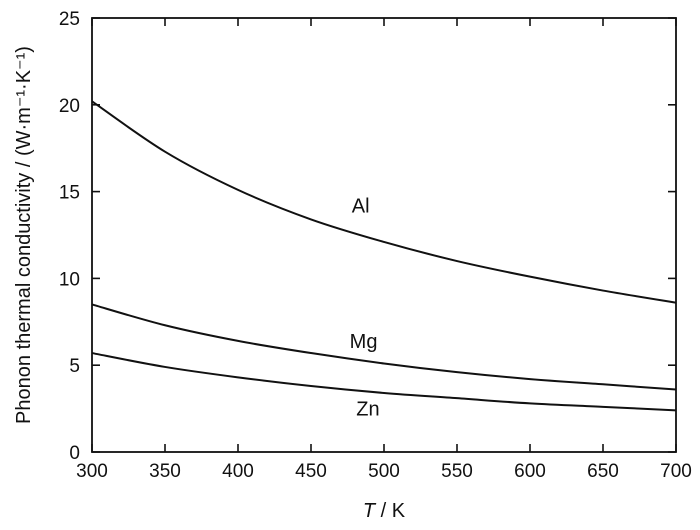 The image size is (700, 530). Describe the element at coordinates (69, 19) in the screenshot. I see `y-tick-label: 25` at that location.